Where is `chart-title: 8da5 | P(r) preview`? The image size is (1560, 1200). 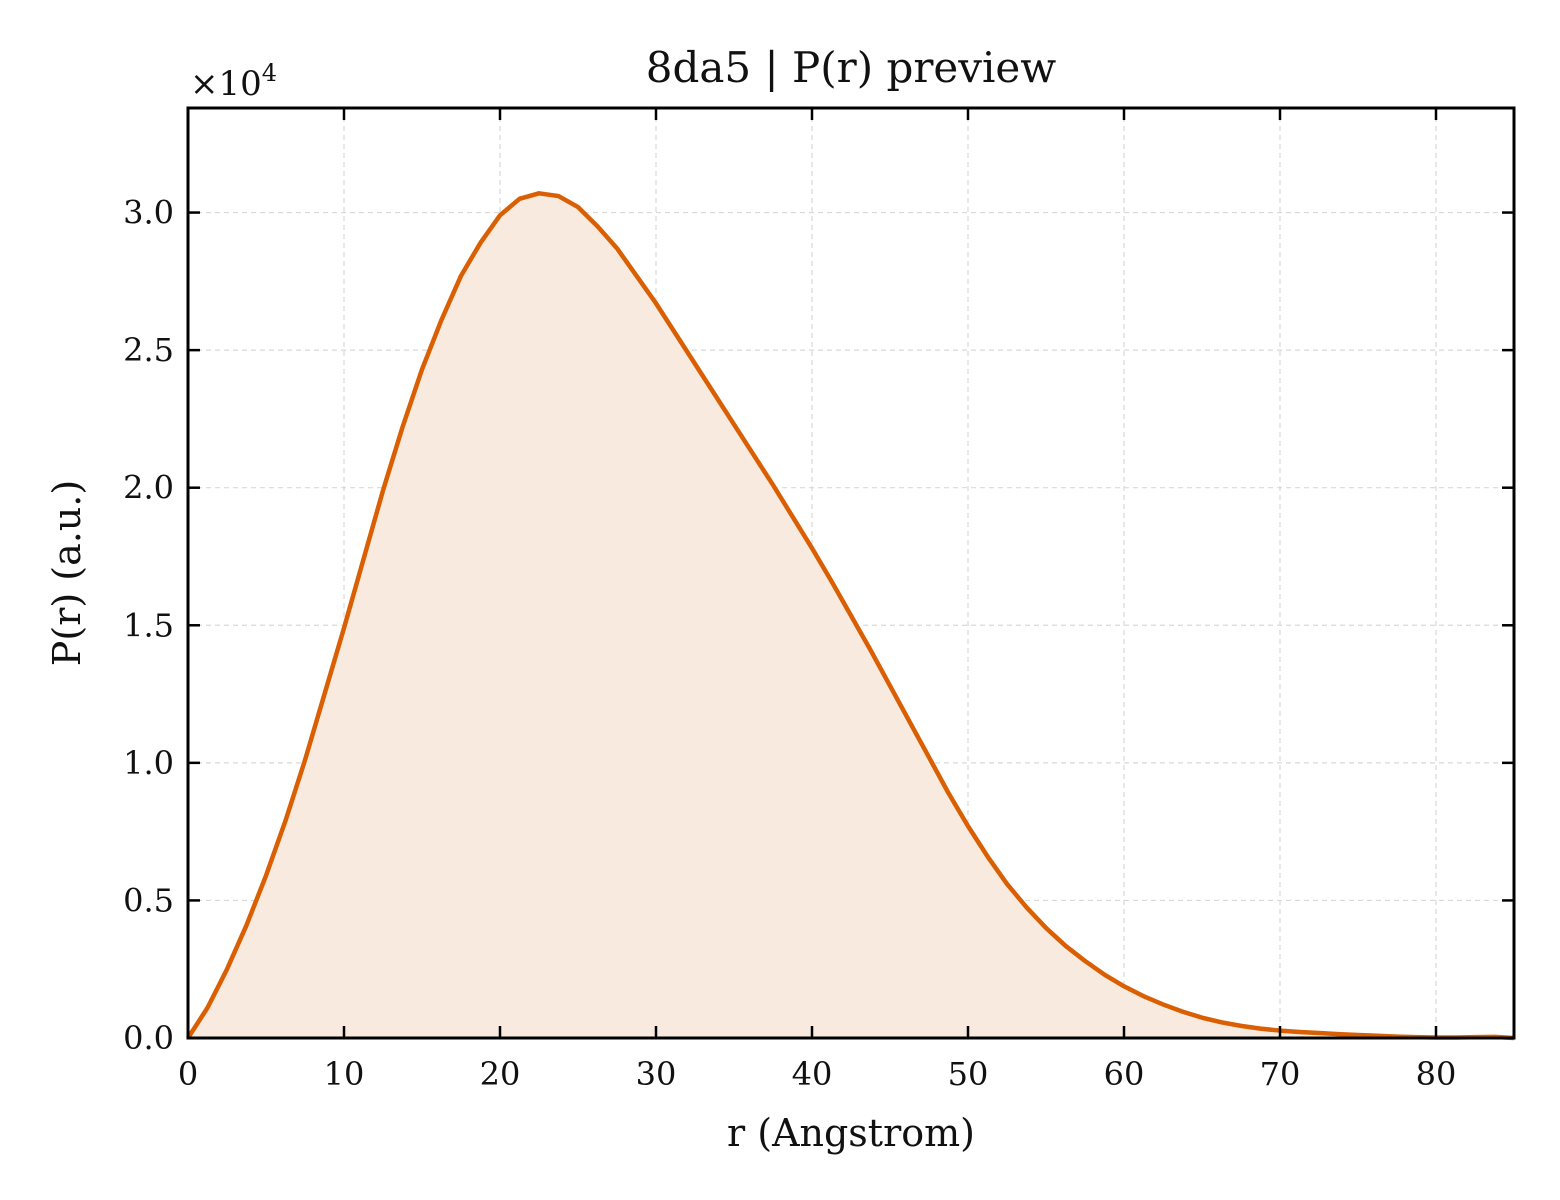
chart-title: 8da5 | P(r) preview is located at coordinates (851, 67).